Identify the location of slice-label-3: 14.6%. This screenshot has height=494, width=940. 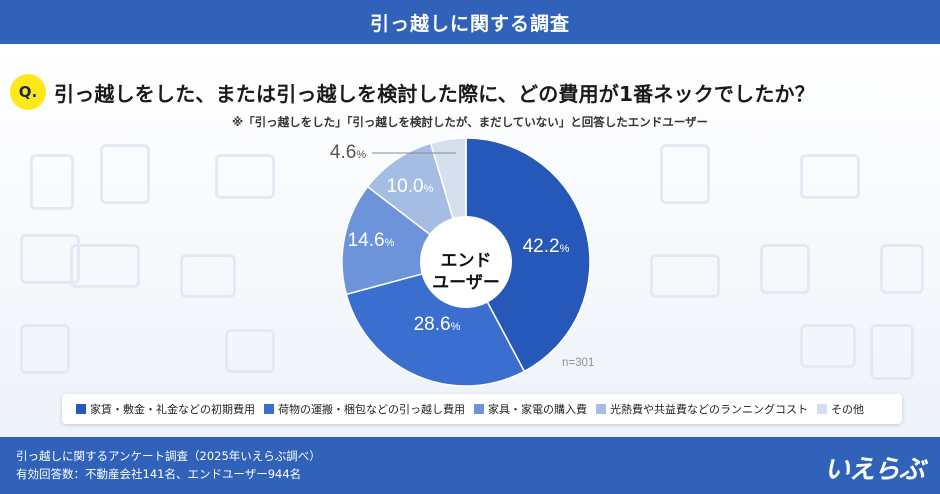
(371, 240).